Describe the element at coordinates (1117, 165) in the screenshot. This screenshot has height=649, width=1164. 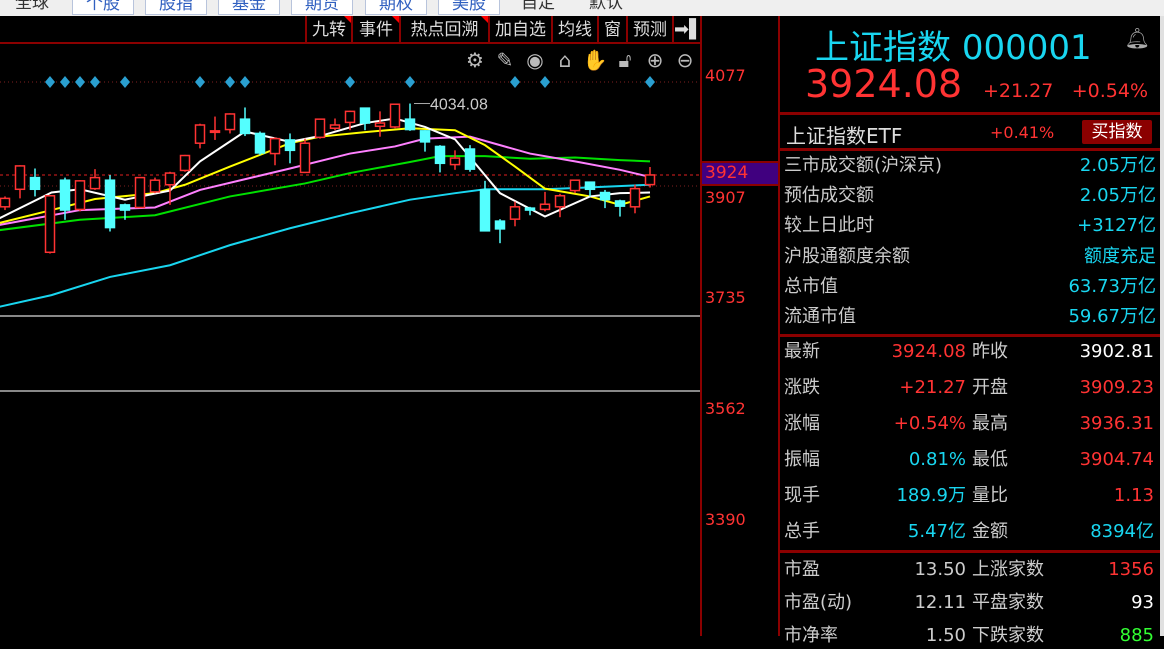
I see `row-value: 2.05万亿` at that location.